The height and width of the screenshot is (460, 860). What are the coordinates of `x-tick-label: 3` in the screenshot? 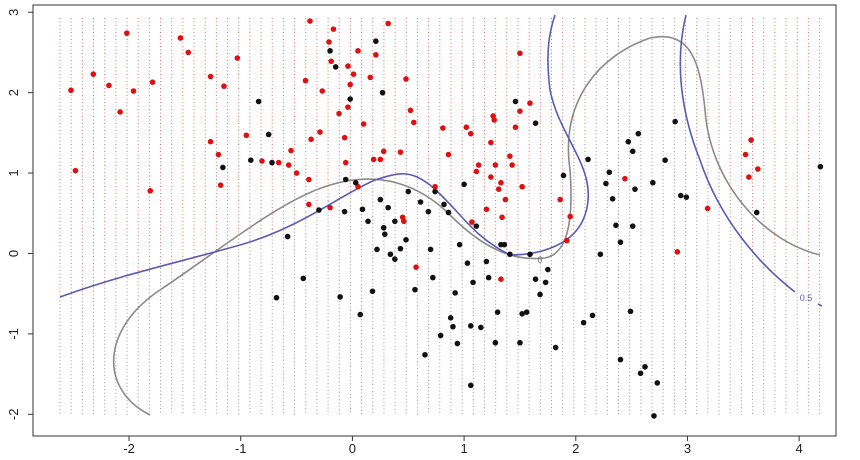 It's located at (687, 448).